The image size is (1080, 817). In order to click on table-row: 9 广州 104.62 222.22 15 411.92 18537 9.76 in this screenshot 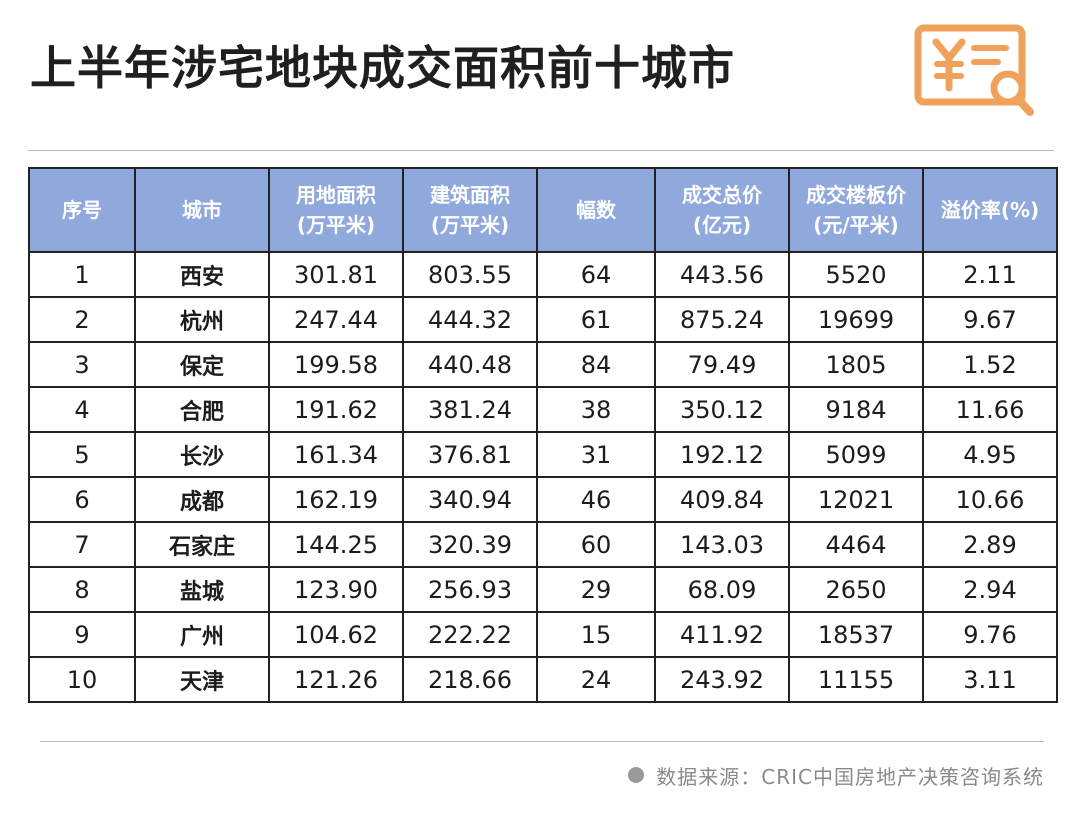, I will do `click(543, 634)`.